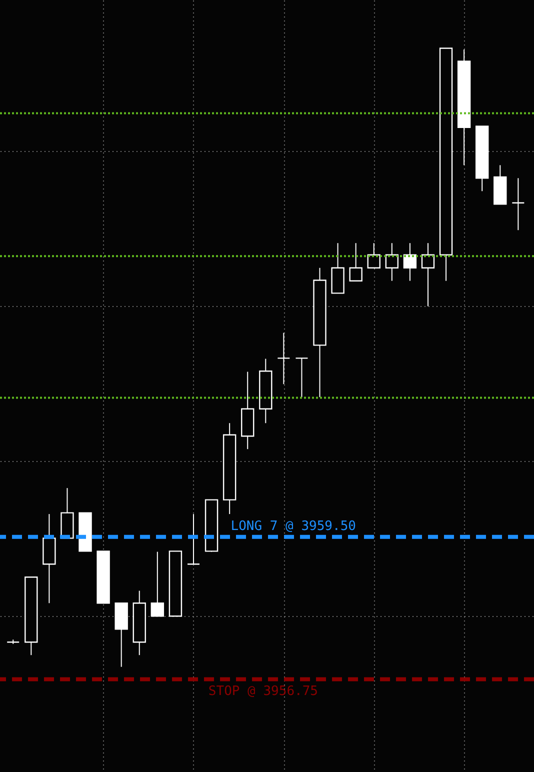  What do you see at coordinates (293, 526) in the screenshot?
I see `ref-line-label: LONG 7 @ 3959.50` at bounding box center [293, 526].